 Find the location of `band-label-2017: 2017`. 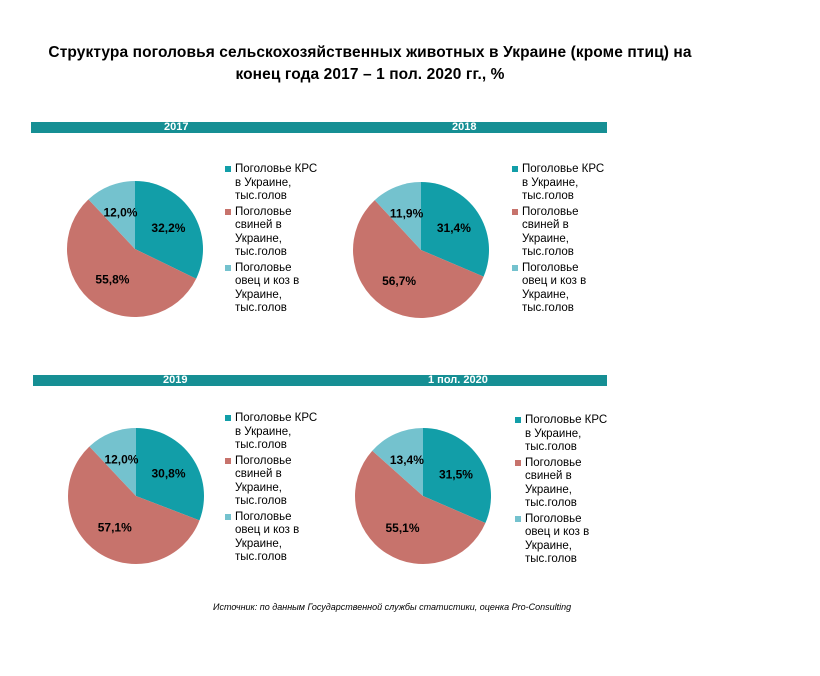

band-label-2017: 2017 is located at coordinates (176, 127).